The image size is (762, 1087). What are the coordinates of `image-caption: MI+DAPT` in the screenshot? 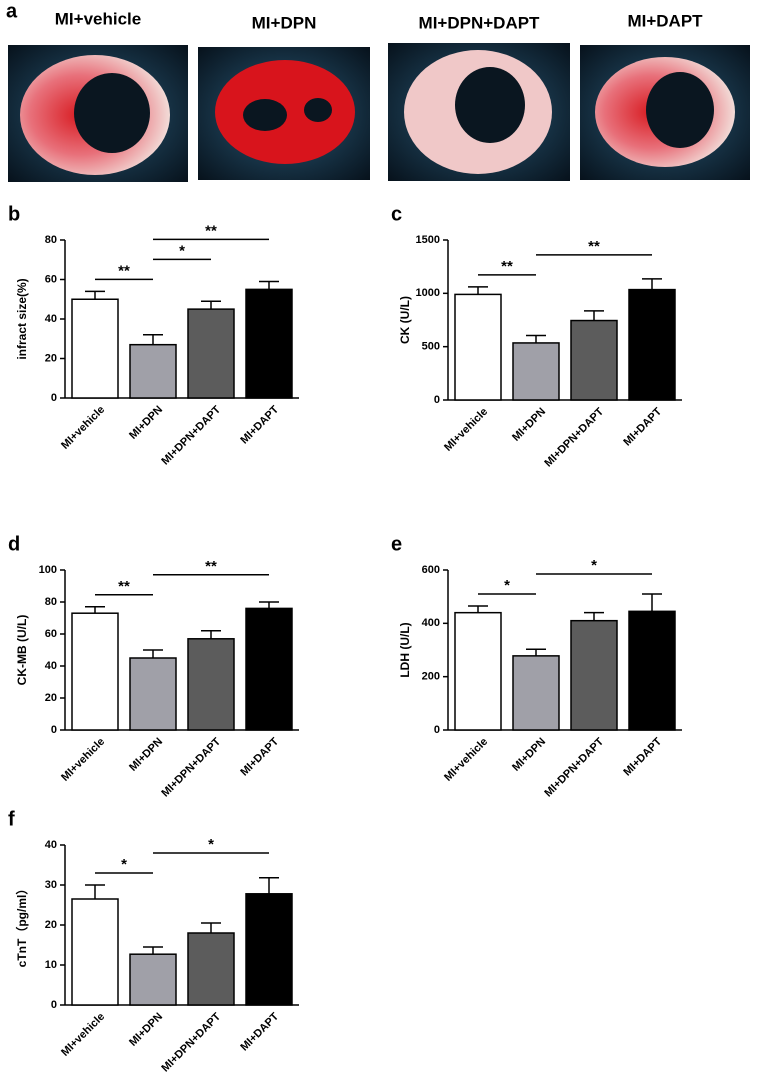 It's located at (665, 20).